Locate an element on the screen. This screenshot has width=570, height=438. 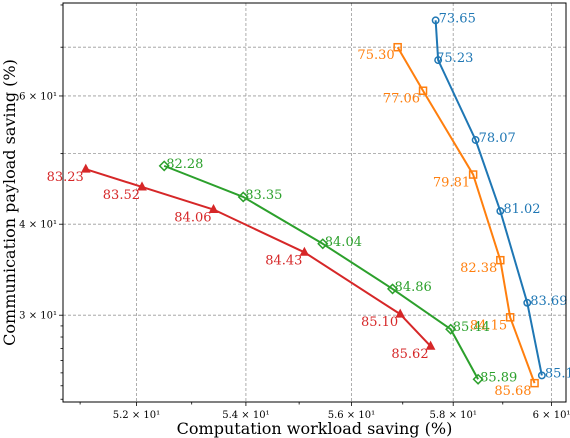
data-label: 84.06 is located at coordinates (192, 218).